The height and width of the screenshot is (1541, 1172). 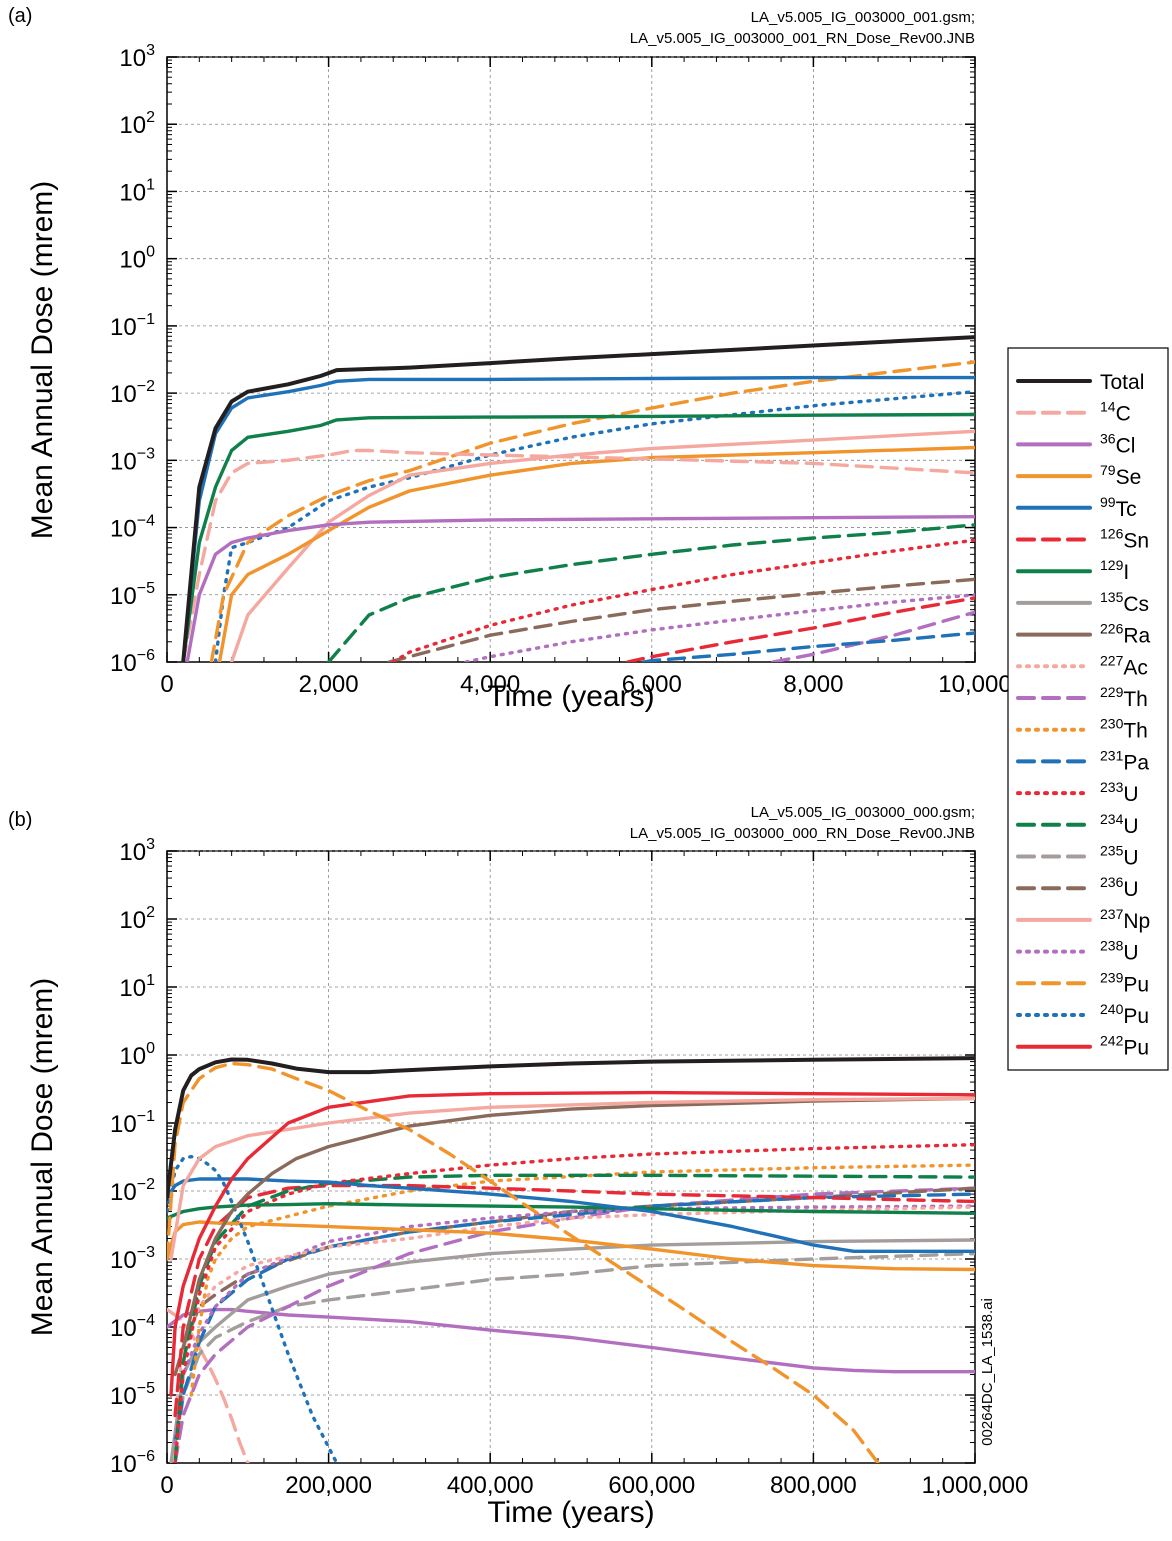 What do you see at coordinates (813, 1485) in the screenshot?
I see `x-tick-label: 800,000` at bounding box center [813, 1485].